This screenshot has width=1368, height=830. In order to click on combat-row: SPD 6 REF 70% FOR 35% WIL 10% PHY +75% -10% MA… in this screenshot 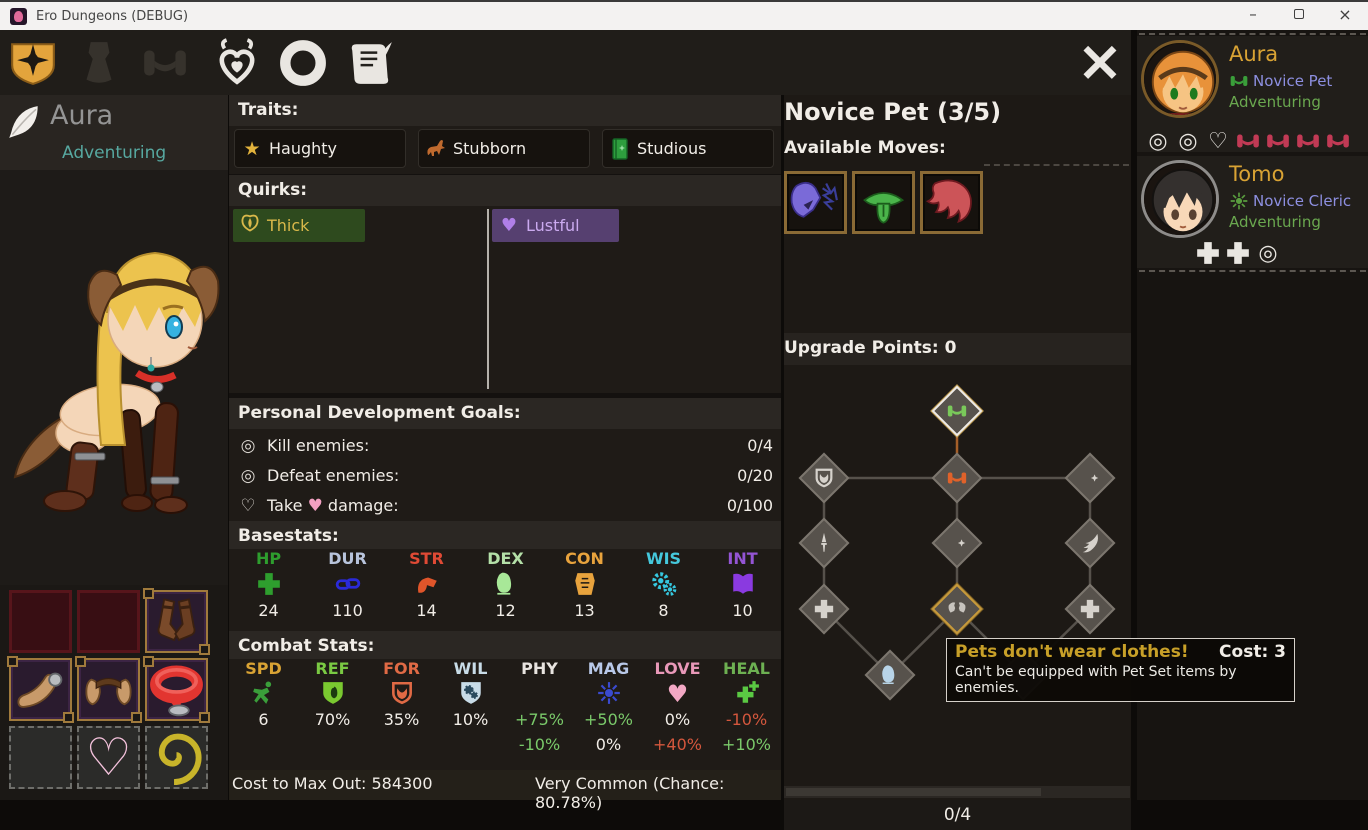, I will do `click(505, 714)`.